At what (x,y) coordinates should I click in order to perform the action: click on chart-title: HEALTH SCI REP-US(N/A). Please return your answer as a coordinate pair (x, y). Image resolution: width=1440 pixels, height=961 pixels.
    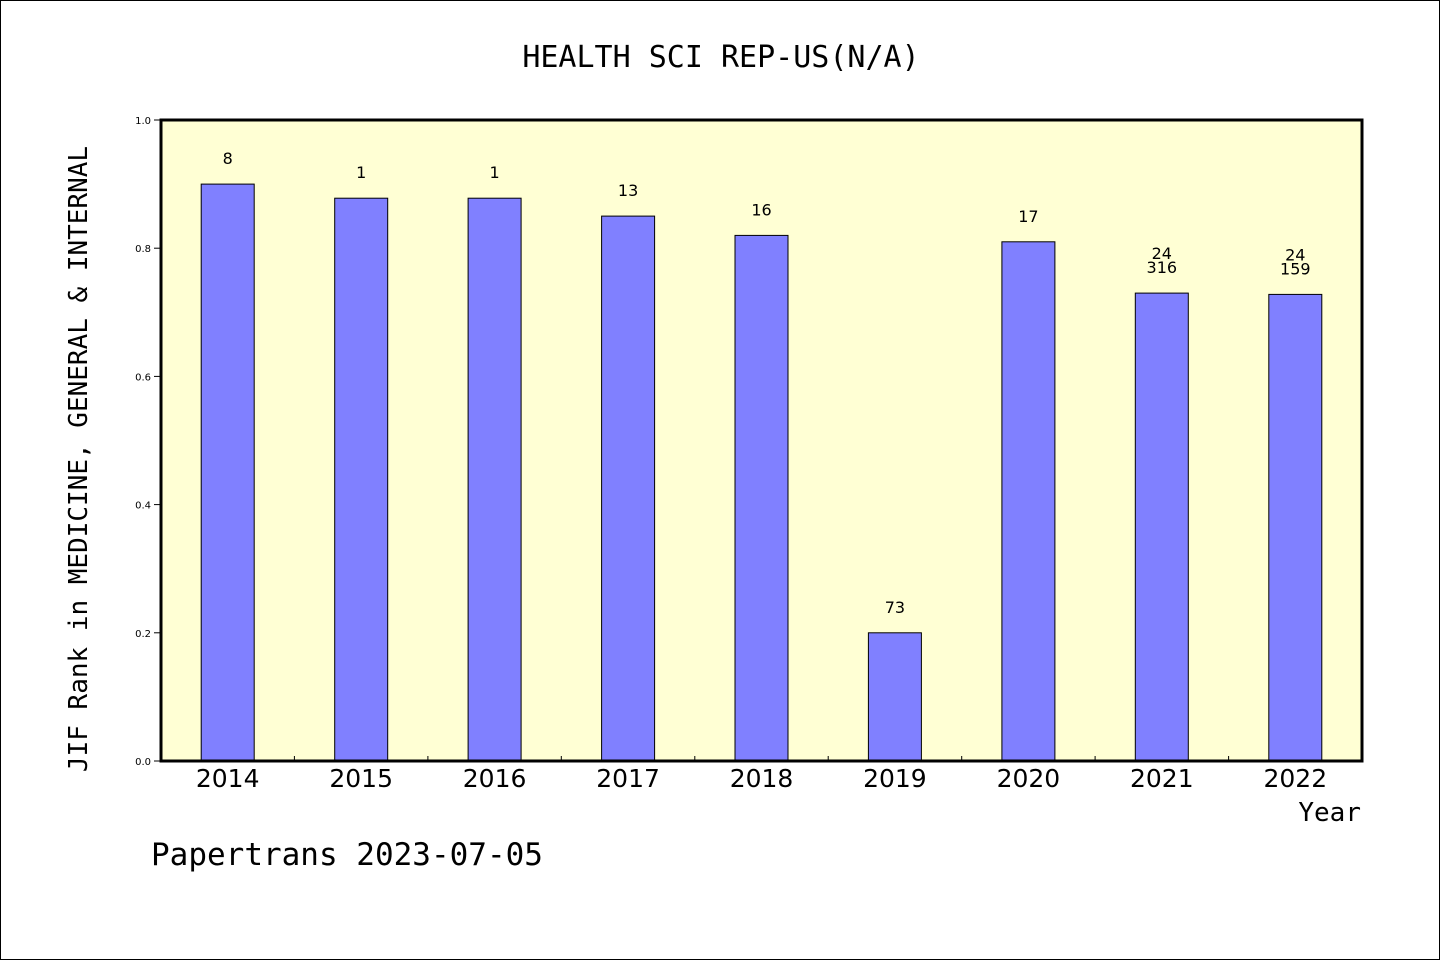
    Looking at the image, I should click on (720, 57).